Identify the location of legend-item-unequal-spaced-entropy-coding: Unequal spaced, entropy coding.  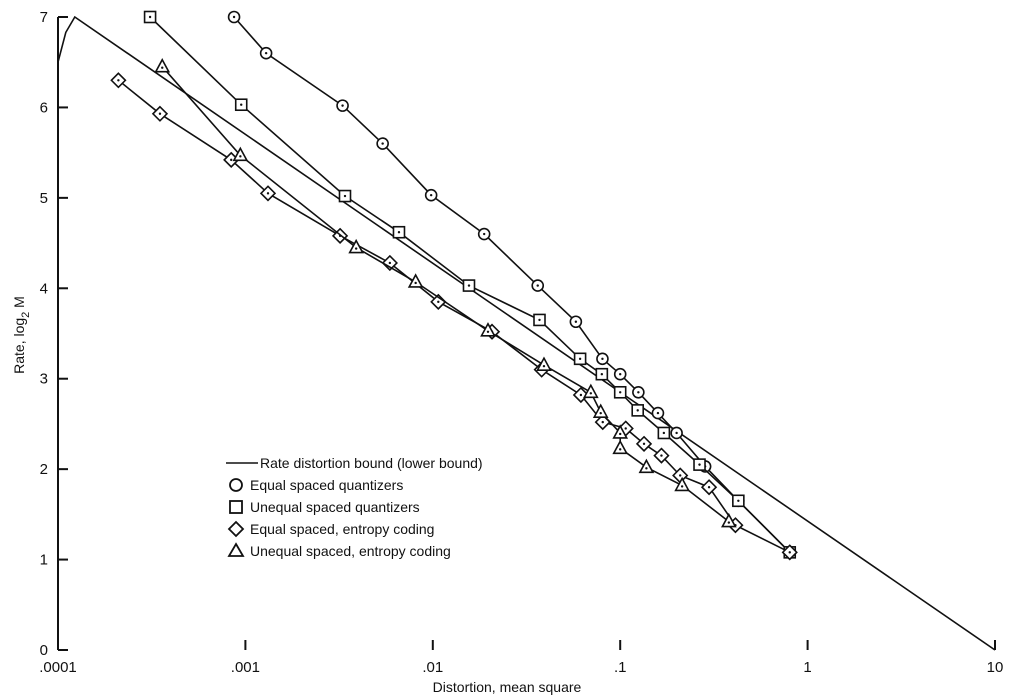
(339, 550).